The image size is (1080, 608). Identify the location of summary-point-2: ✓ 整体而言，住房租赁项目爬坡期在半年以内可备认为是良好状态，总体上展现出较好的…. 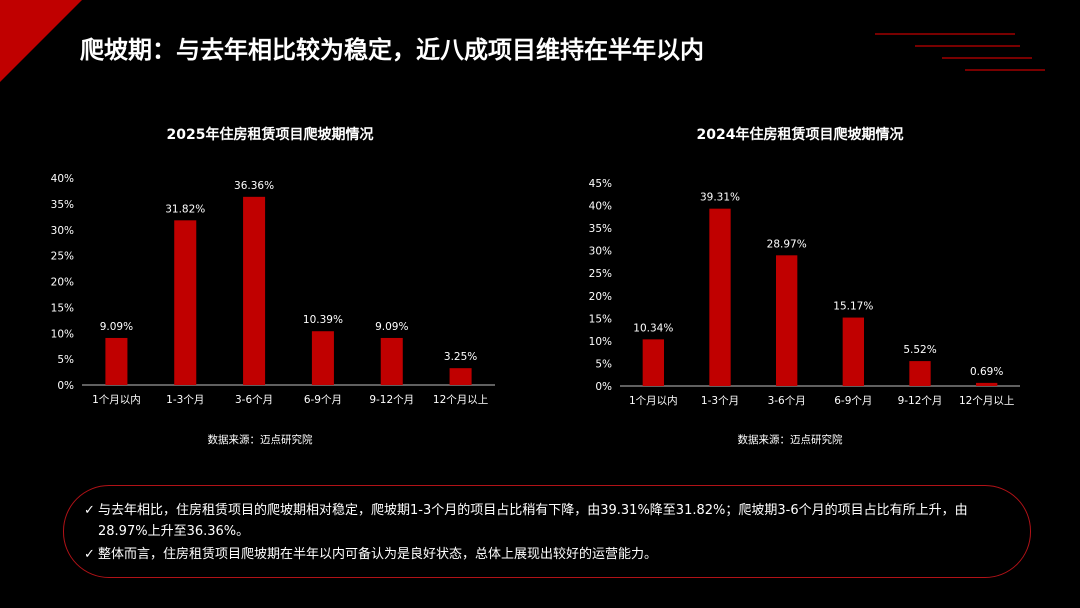
(539, 554).